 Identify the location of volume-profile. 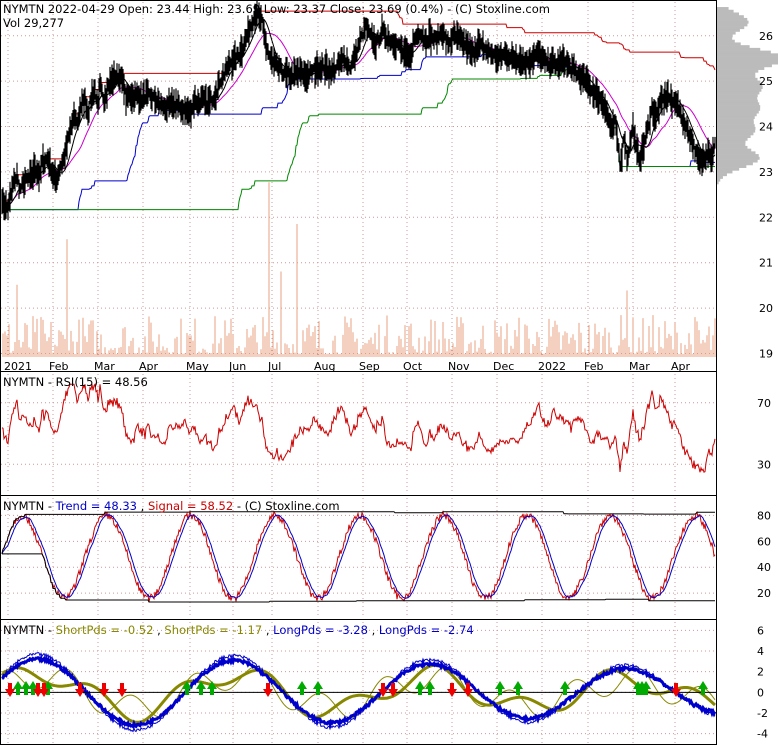
(747, 96).